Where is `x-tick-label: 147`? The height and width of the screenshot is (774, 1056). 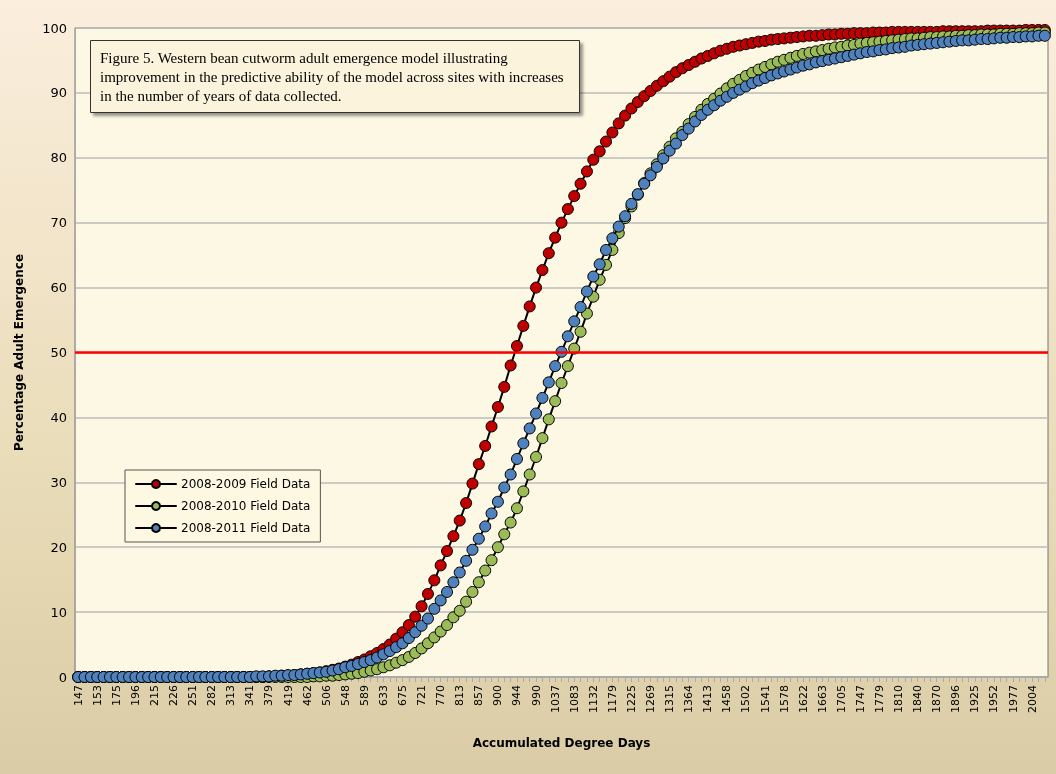 x-tick-label: 147 is located at coordinates (78, 695).